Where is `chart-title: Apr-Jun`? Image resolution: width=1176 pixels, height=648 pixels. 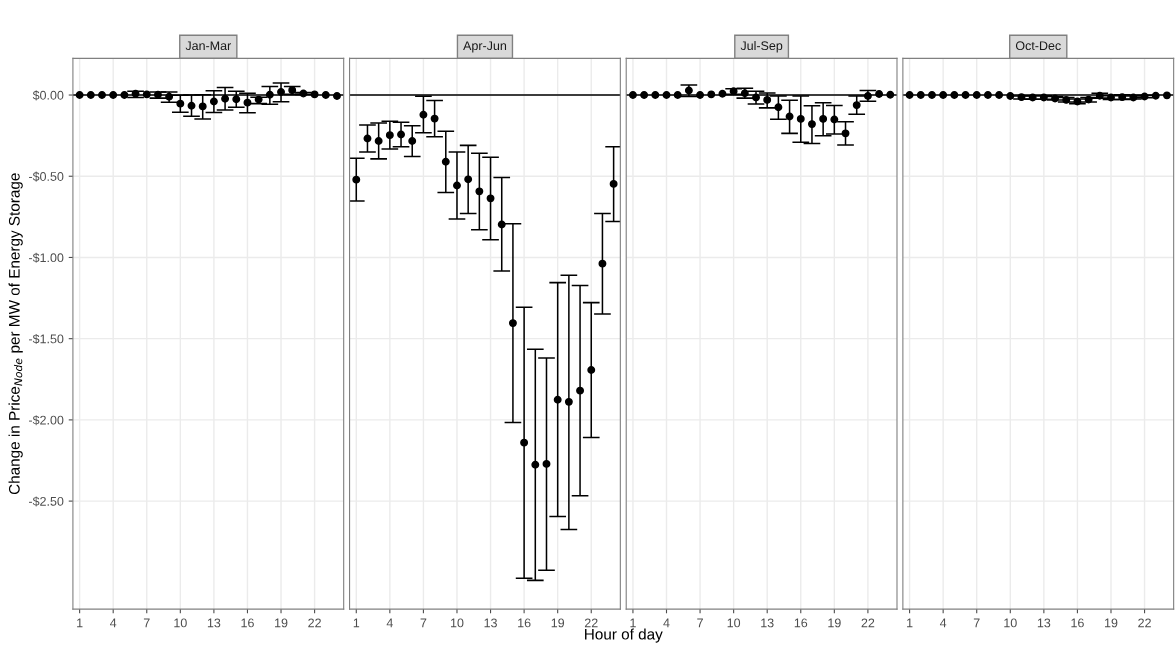
chart-title: Apr-Jun is located at coordinates (485, 47).